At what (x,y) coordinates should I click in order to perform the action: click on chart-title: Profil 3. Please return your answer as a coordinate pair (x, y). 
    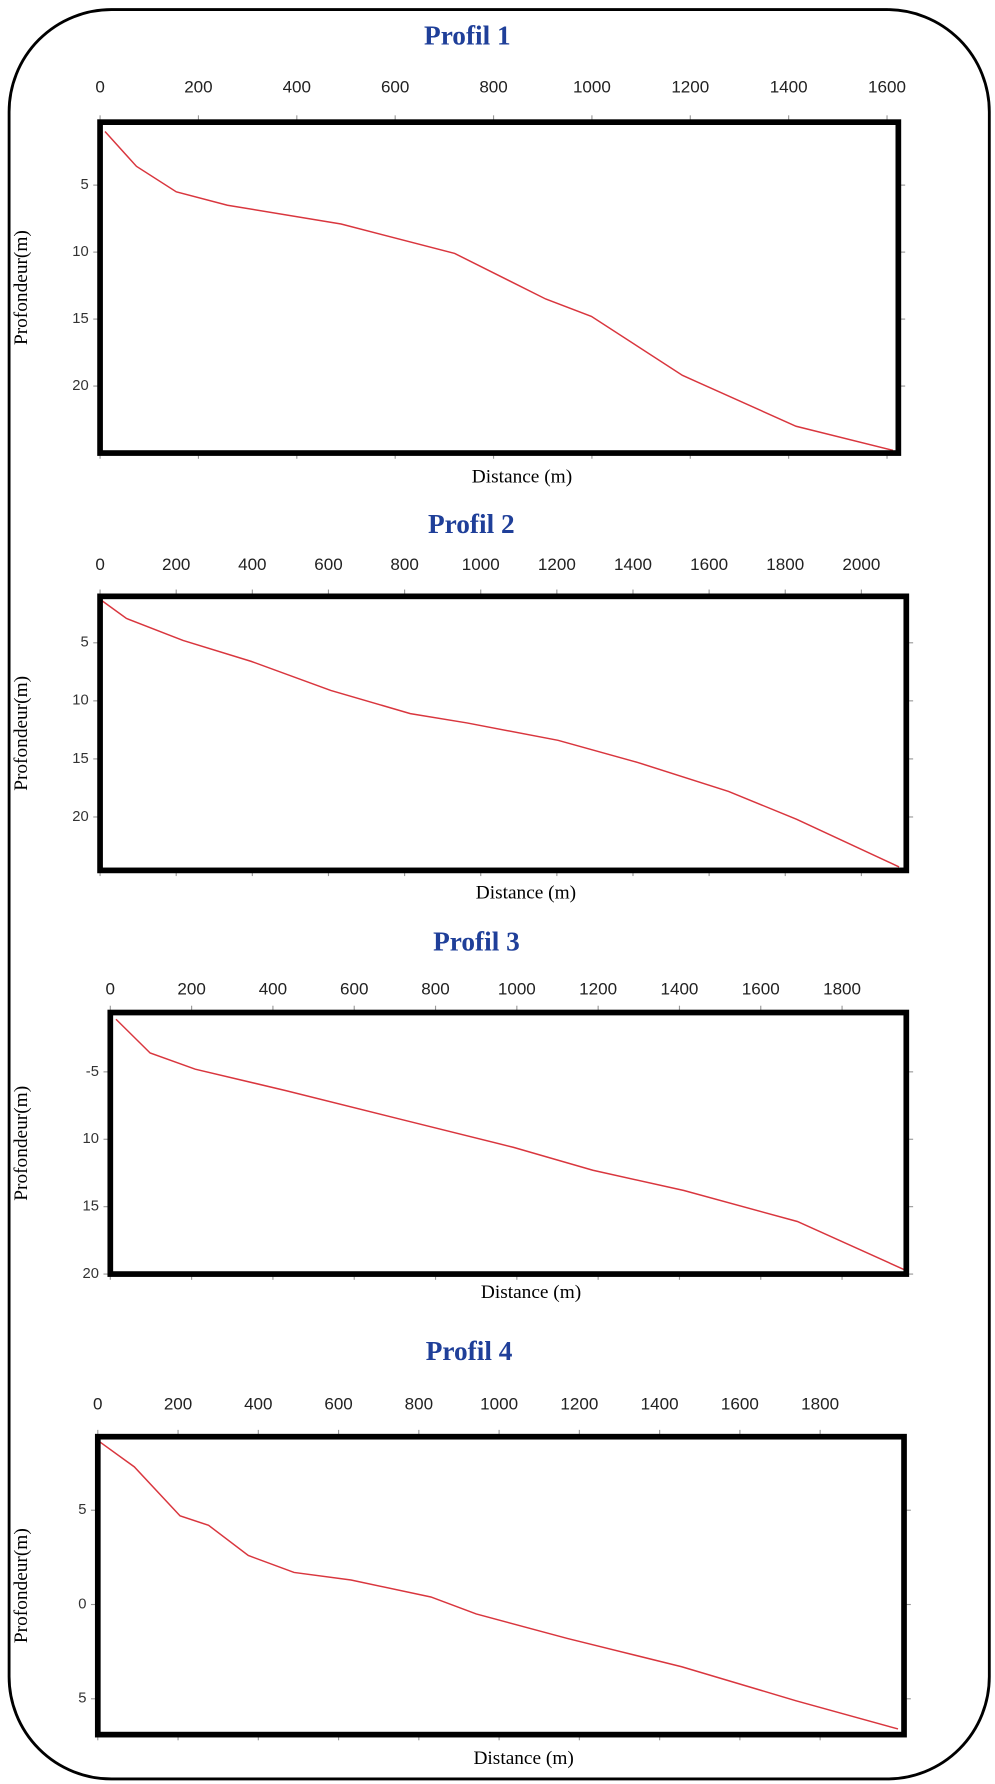
    Looking at the image, I should click on (476, 942).